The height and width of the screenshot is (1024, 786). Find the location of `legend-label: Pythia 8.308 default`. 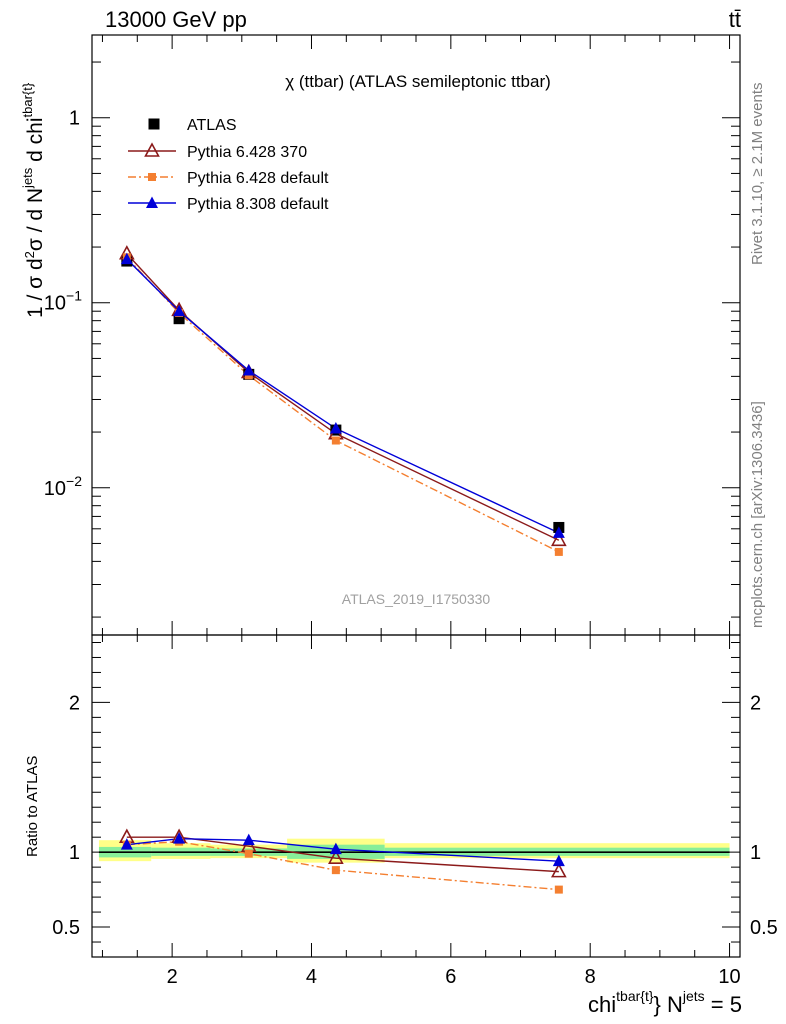

legend-label: Pythia 8.308 default is located at coordinates (258, 204).